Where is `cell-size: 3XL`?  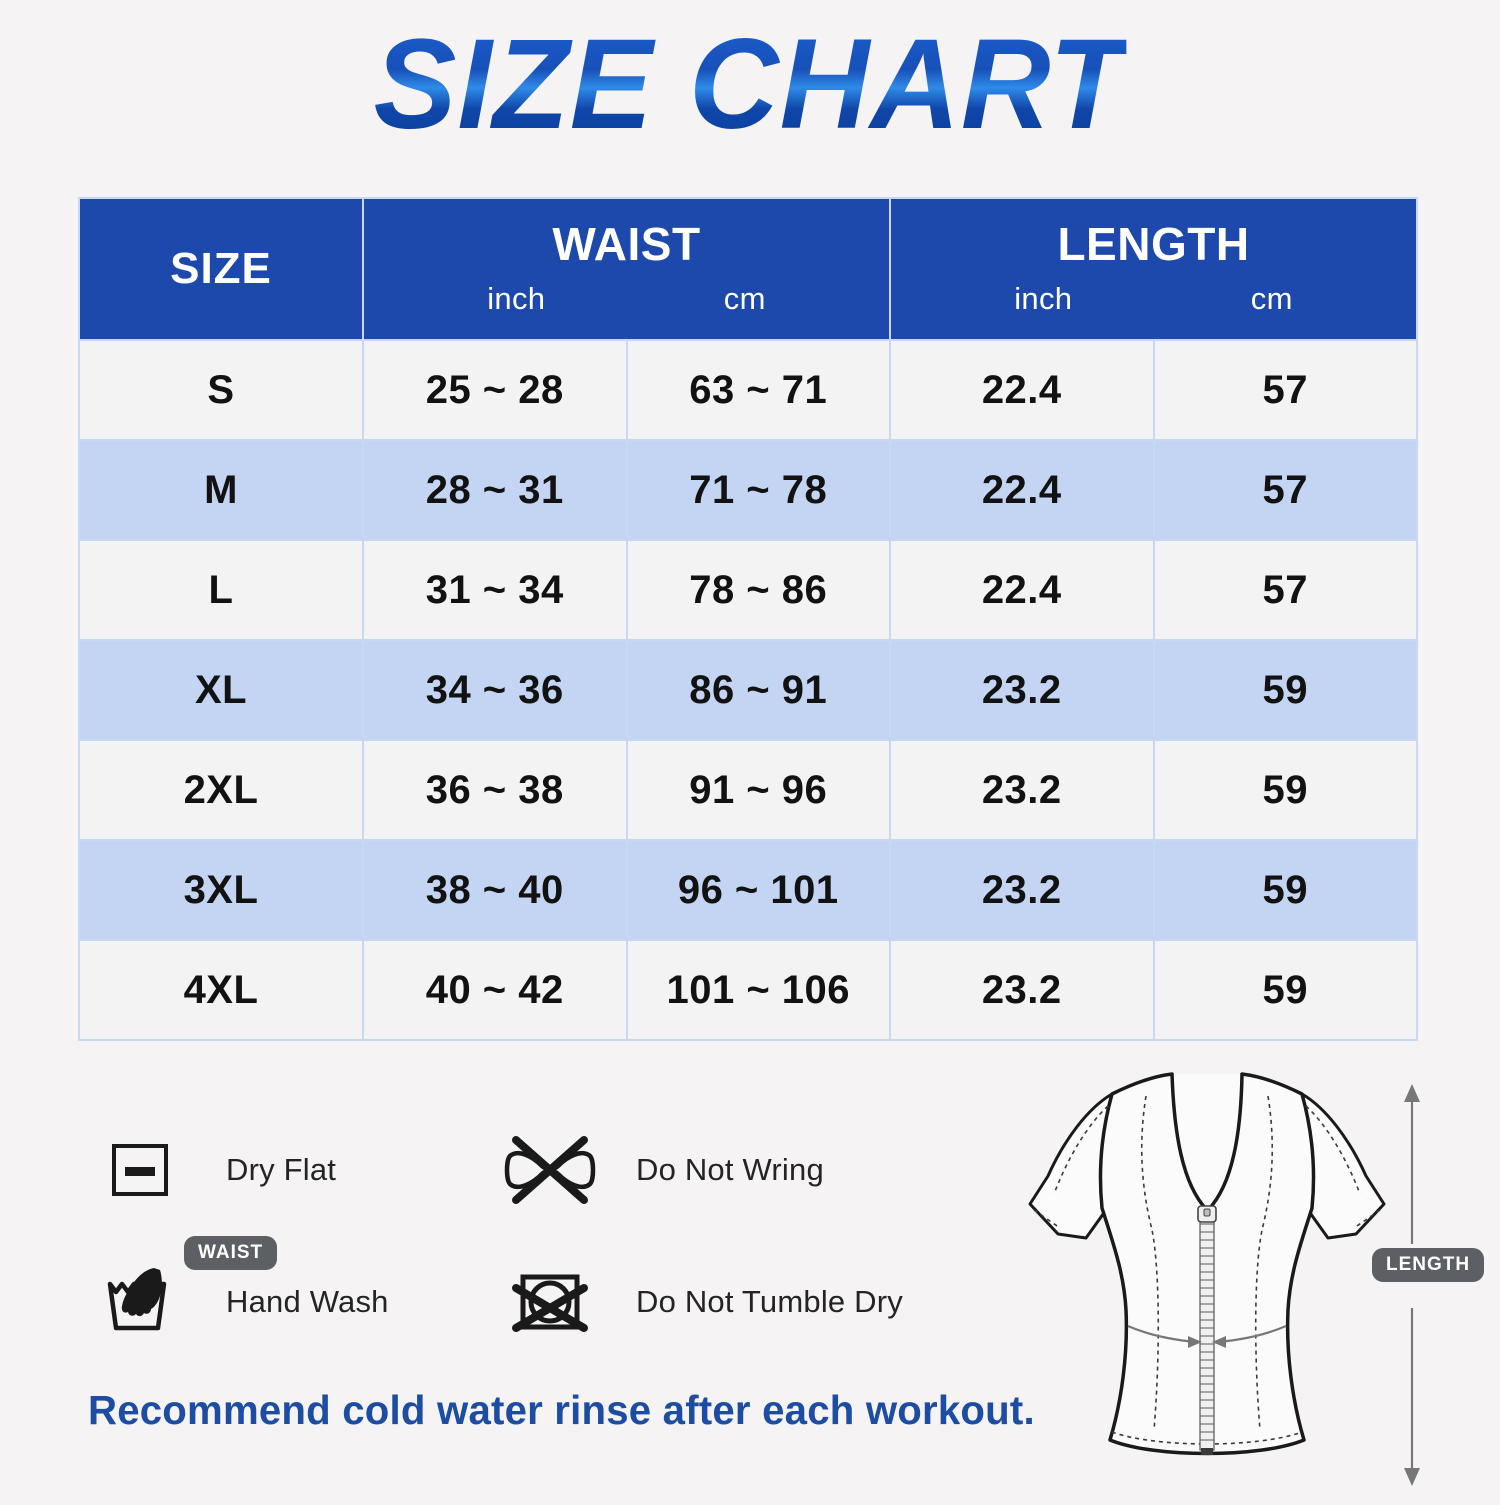
cell-size: 3XL is located at coordinates (221, 890).